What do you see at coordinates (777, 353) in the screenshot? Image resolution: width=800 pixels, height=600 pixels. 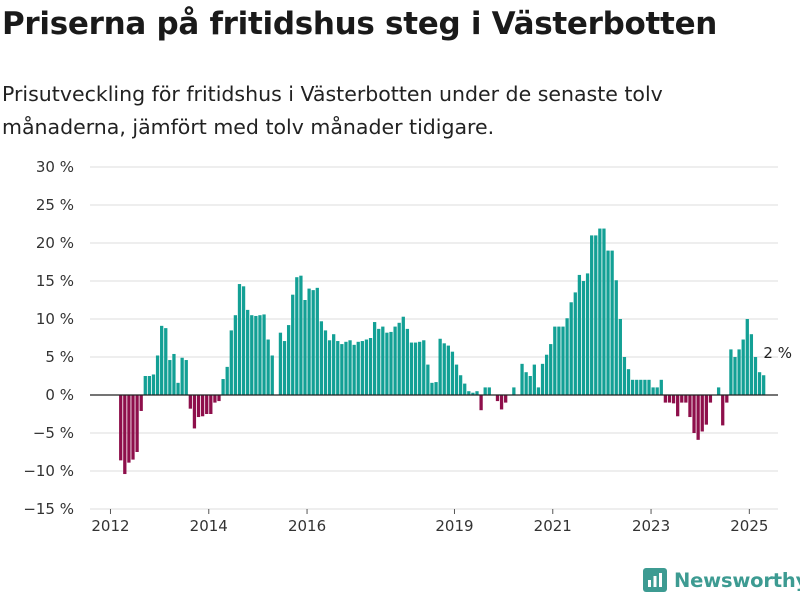 I see `annotations: 2 %` at bounding box center [777, 353].